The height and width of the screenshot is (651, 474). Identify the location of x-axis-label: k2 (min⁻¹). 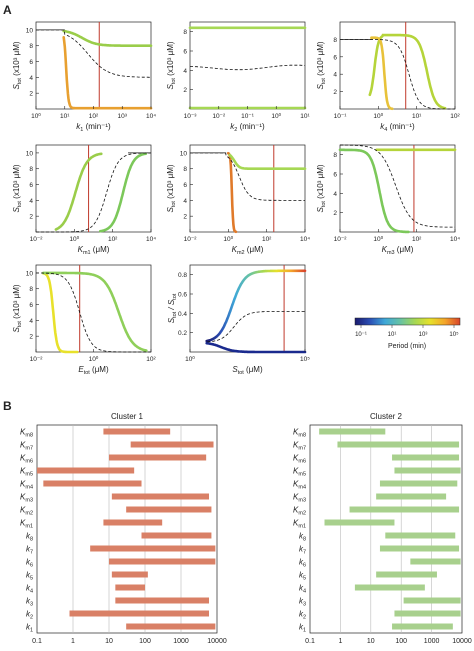
(247, 127).